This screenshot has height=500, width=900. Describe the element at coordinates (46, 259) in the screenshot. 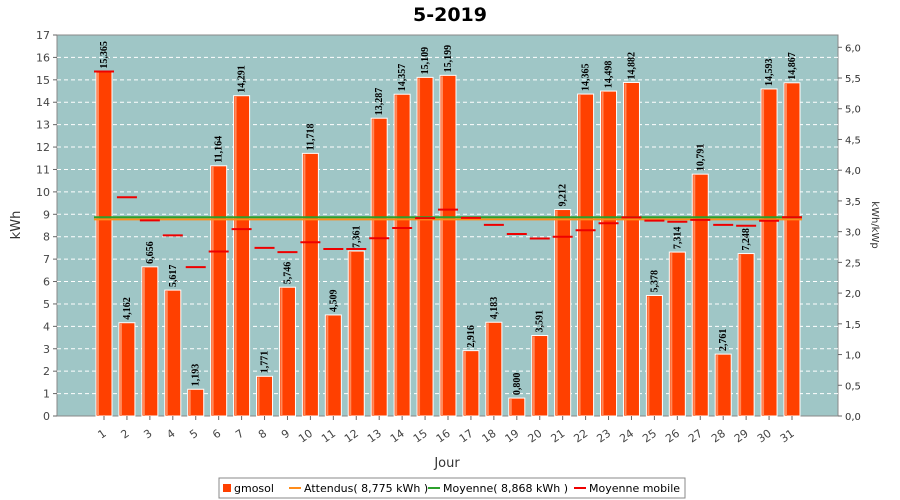

I see `y-tick-label: 7` at that location.